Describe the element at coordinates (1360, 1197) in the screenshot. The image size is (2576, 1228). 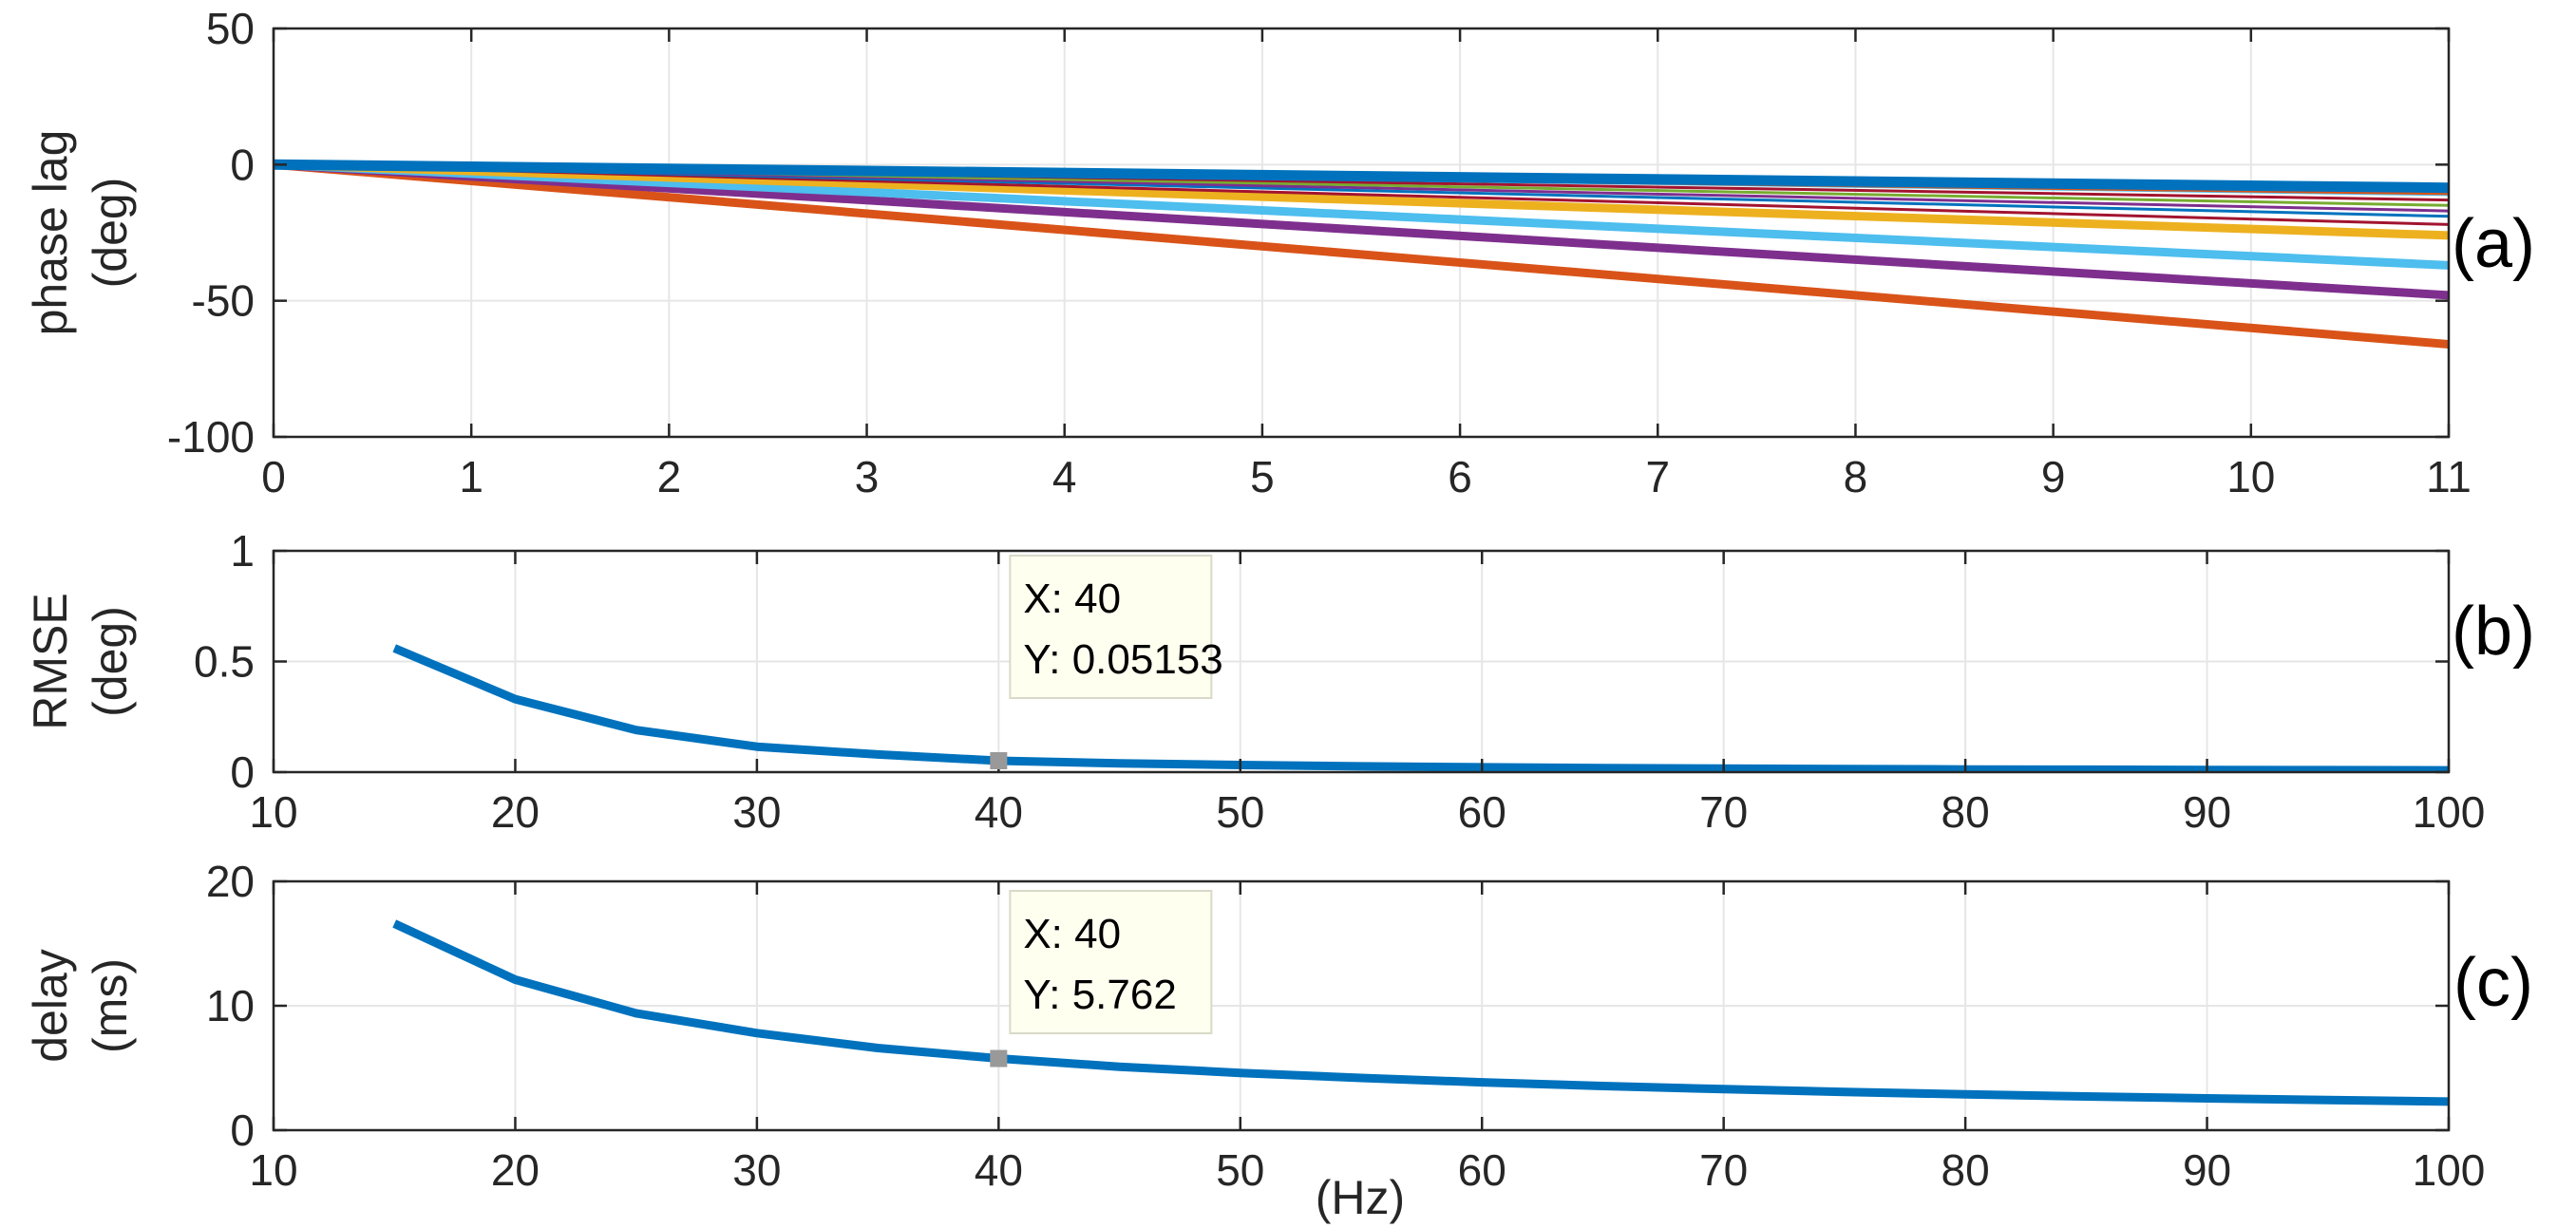
I see `x-axis-label: (Hz)` at that location.